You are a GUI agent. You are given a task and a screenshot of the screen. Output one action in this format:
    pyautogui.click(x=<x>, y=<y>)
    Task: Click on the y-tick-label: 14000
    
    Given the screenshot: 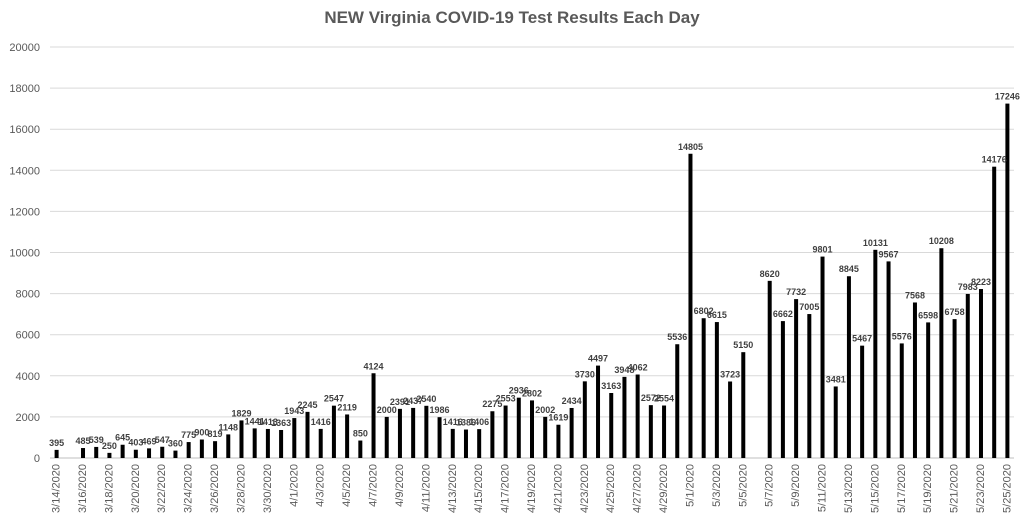 What is the action you would take?
    pyautogui.click(x=24, y=171)
    